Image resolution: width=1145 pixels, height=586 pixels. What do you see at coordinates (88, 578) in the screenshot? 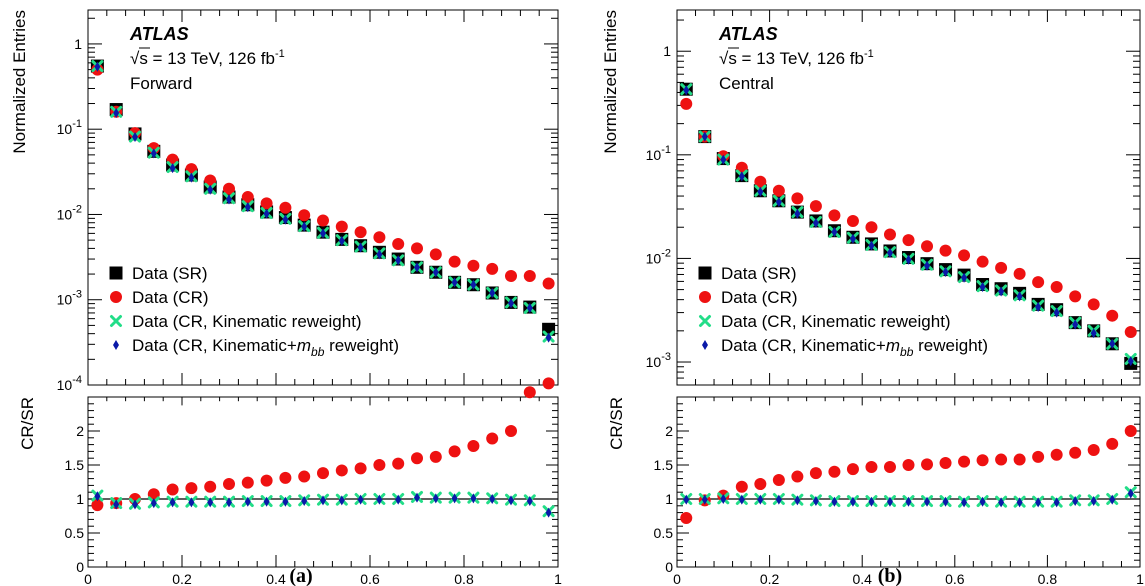
I see `x-tick-label: 0` at bounding box center [88, 578].